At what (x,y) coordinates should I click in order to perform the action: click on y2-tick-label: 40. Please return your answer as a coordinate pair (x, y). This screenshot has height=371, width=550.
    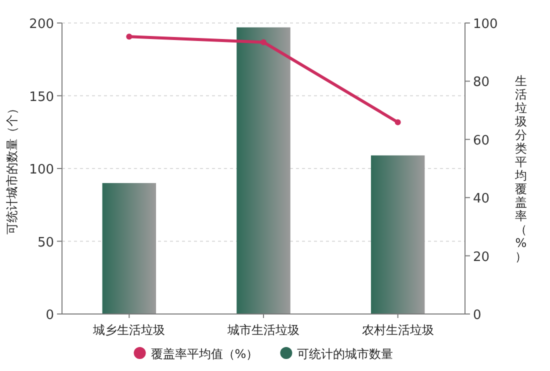
    Looking at the image, I should click on (481, 199).